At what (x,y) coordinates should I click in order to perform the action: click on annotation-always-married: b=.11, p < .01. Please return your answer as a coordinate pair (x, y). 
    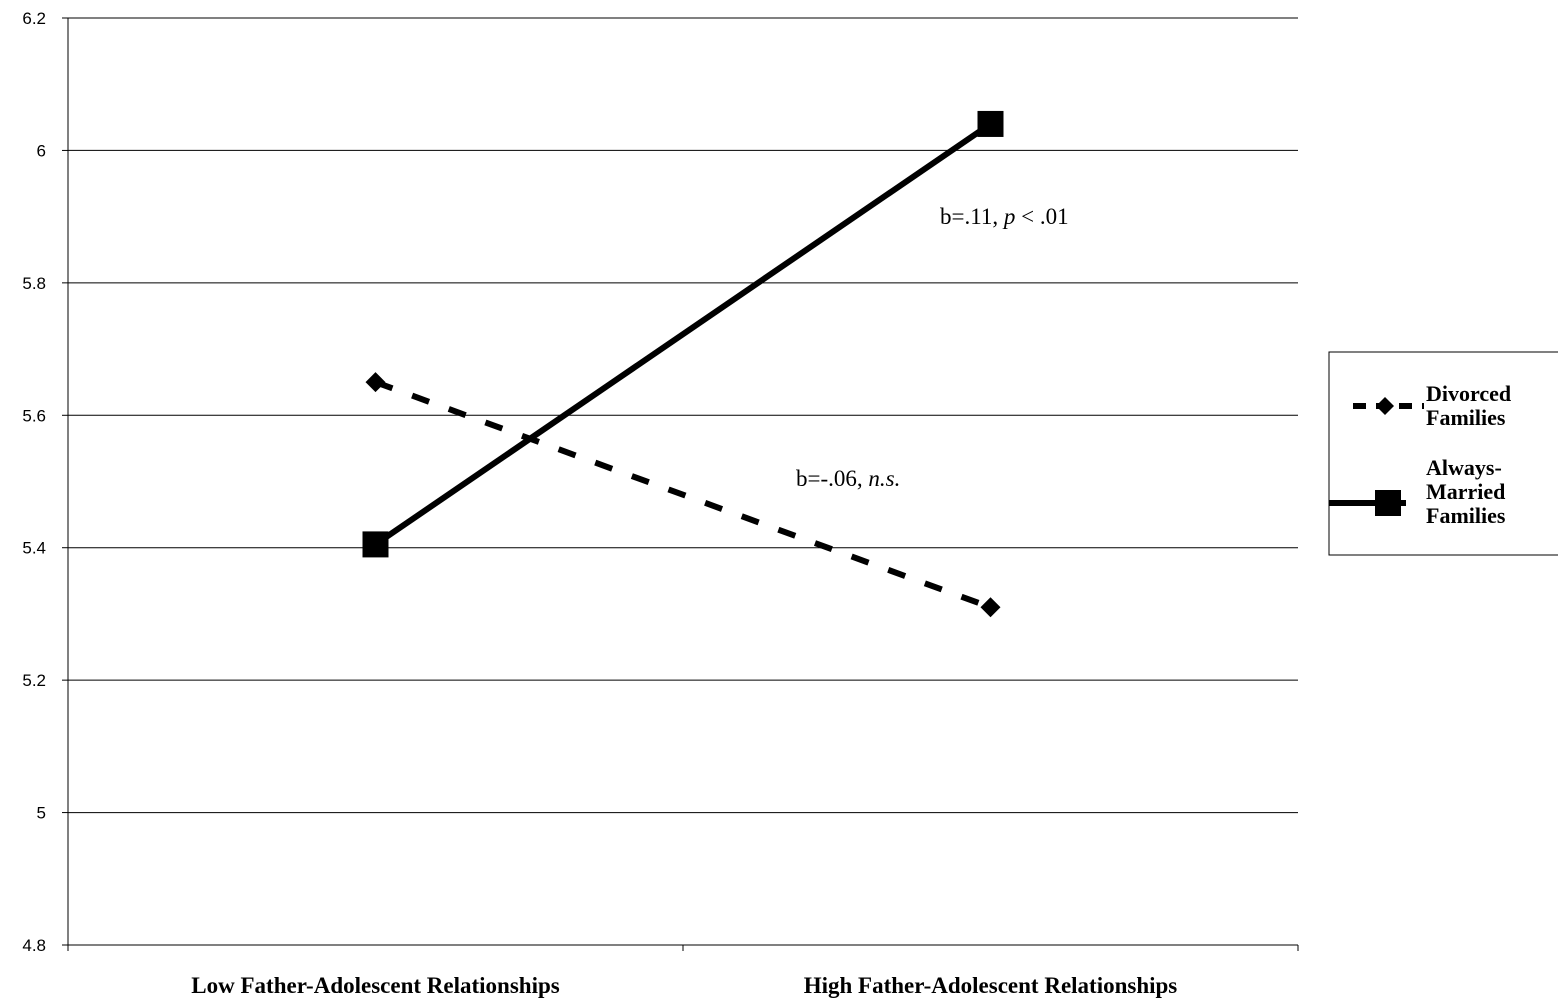
    Looking at the image, I should click on (1004, 216).